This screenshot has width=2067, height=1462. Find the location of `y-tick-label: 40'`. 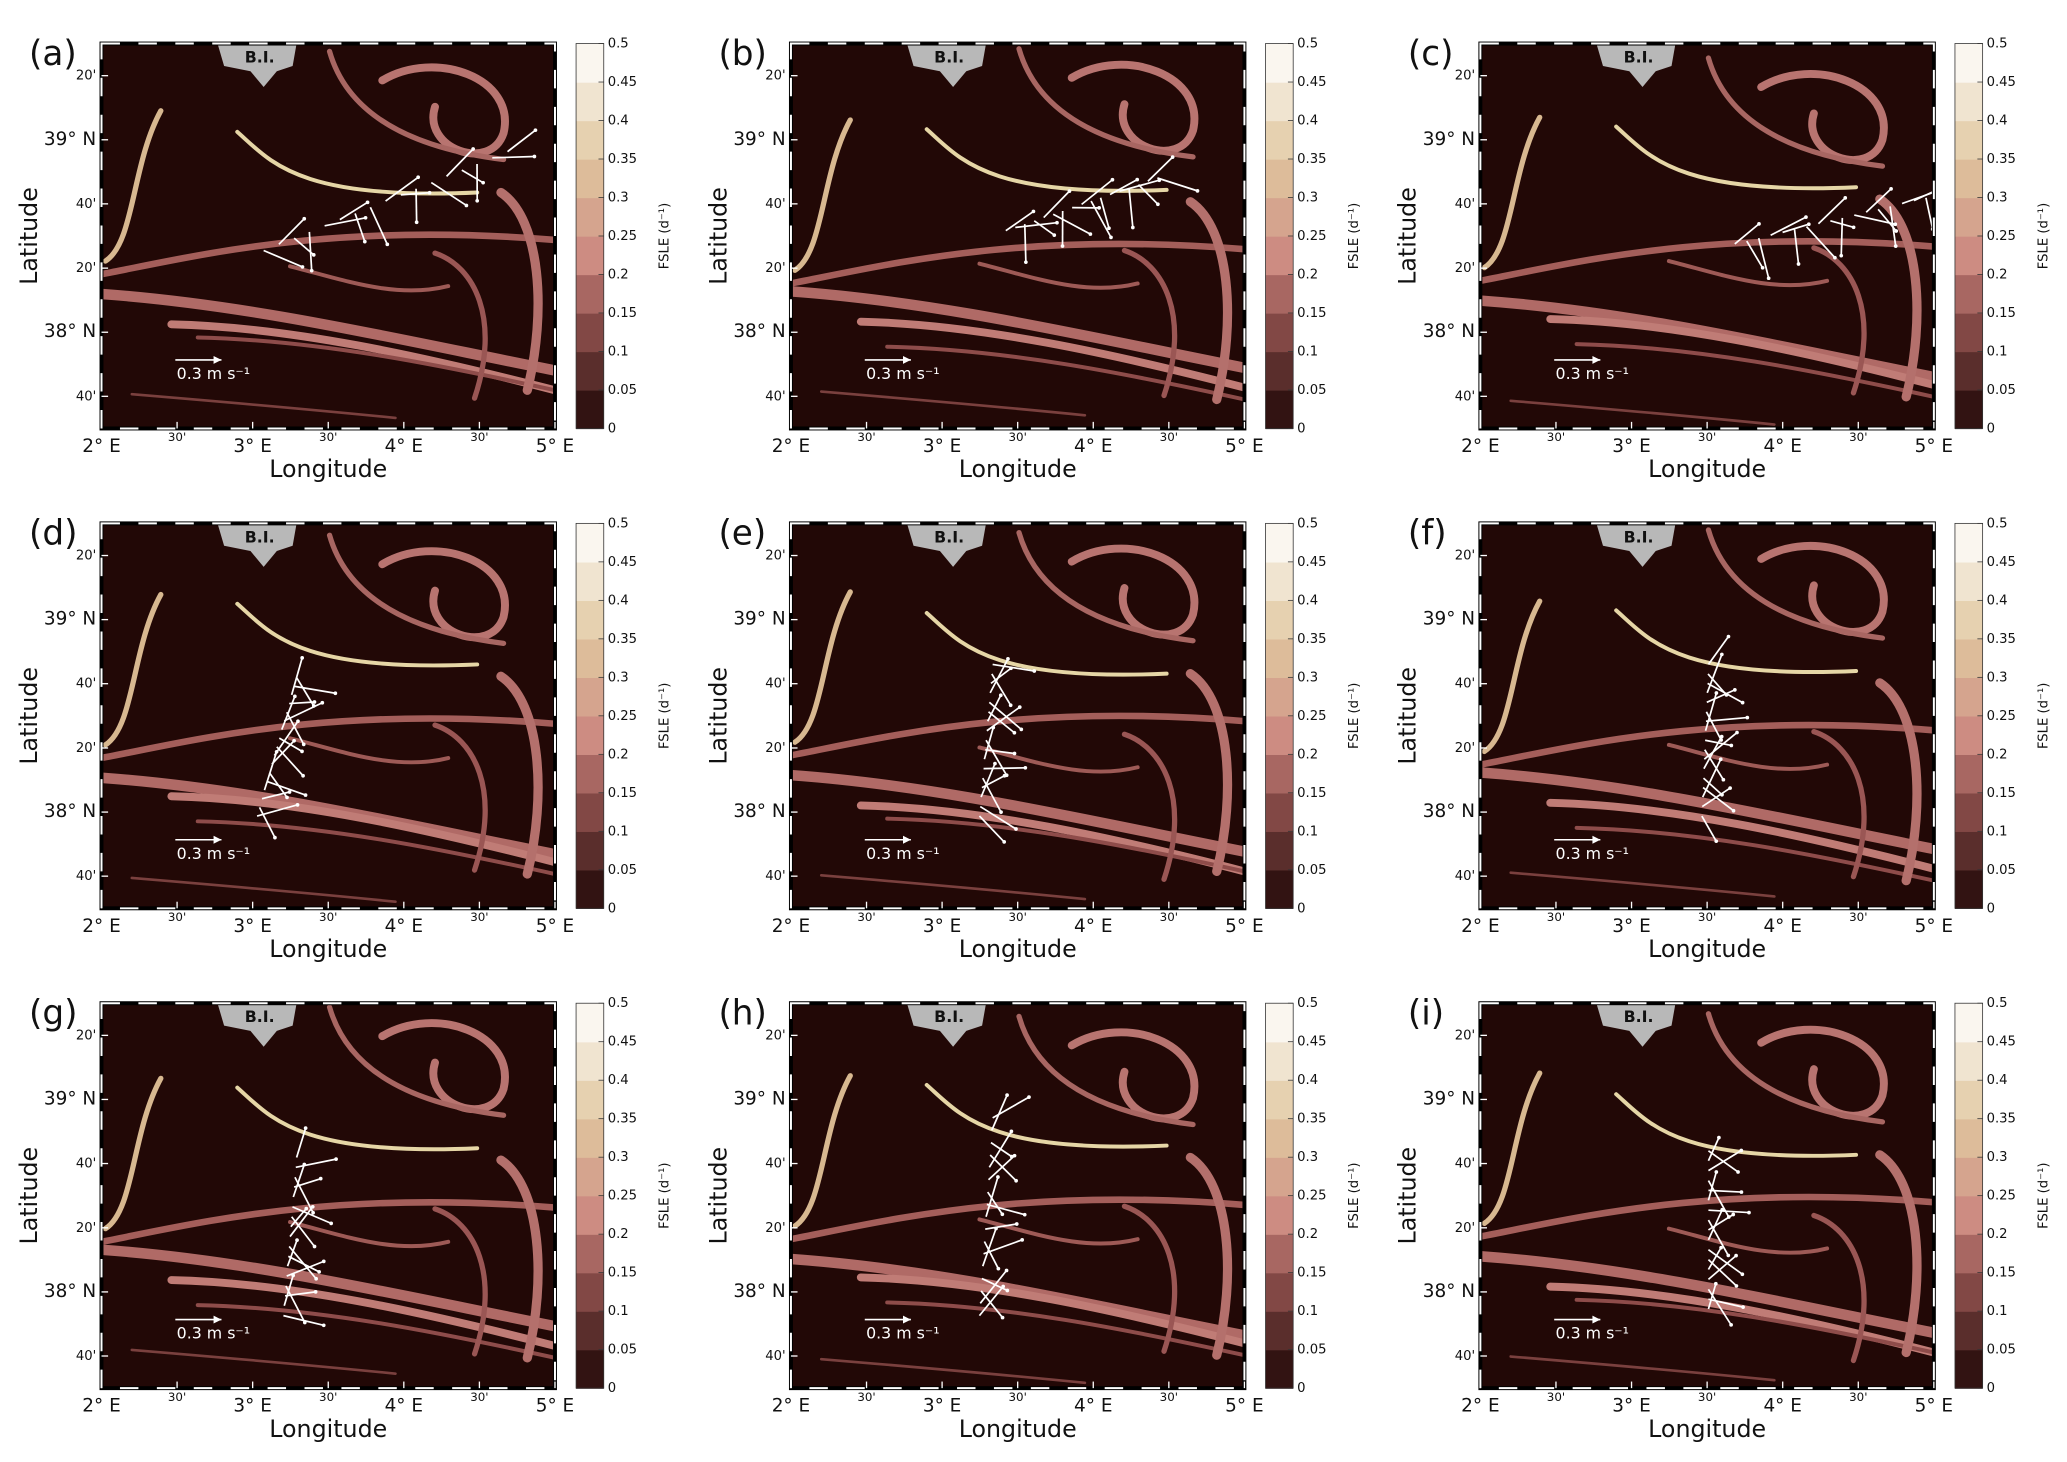

y-tick-label: 40' is located at coordinates (86, 876).